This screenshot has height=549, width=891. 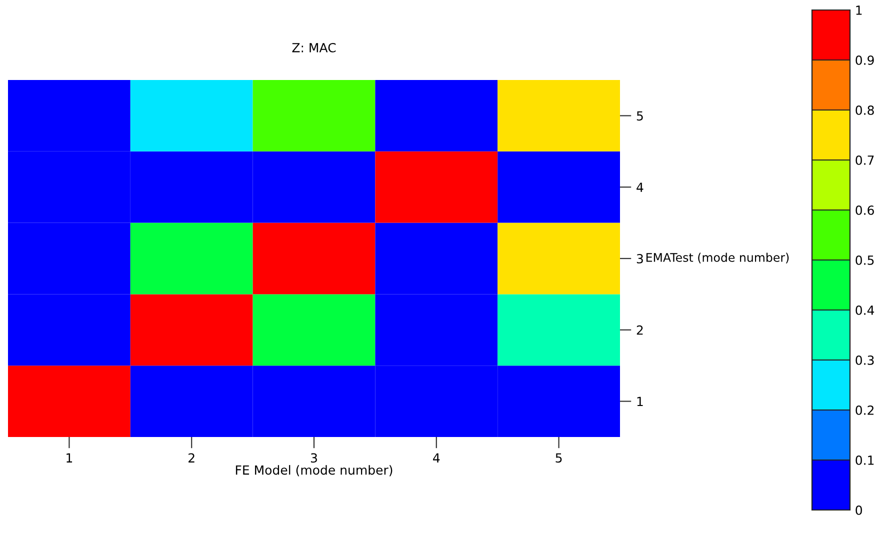 What do you see at coordinates (639, 259) in the screenshot?
I see `y-tick-label: 3` at bounding box center [639, 259].